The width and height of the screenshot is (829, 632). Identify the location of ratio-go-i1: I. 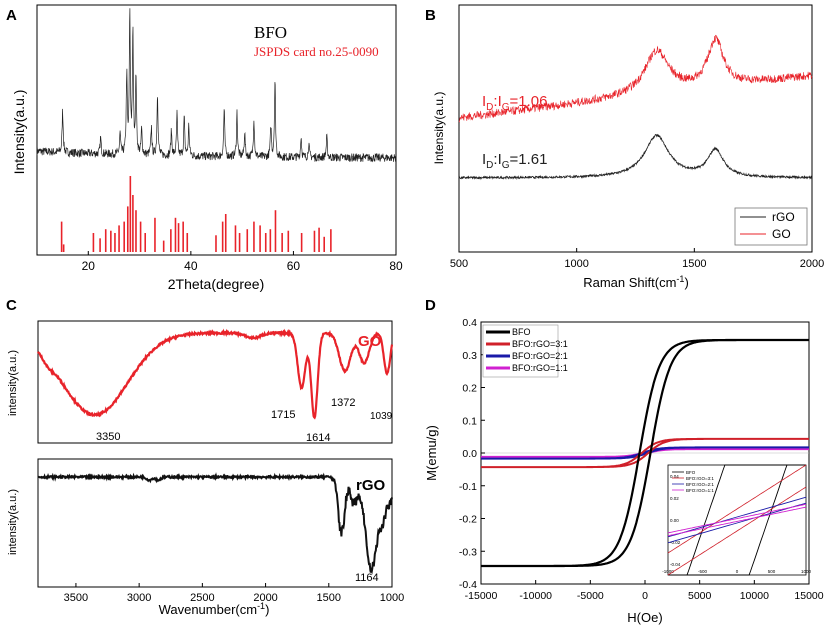
(484, 101).